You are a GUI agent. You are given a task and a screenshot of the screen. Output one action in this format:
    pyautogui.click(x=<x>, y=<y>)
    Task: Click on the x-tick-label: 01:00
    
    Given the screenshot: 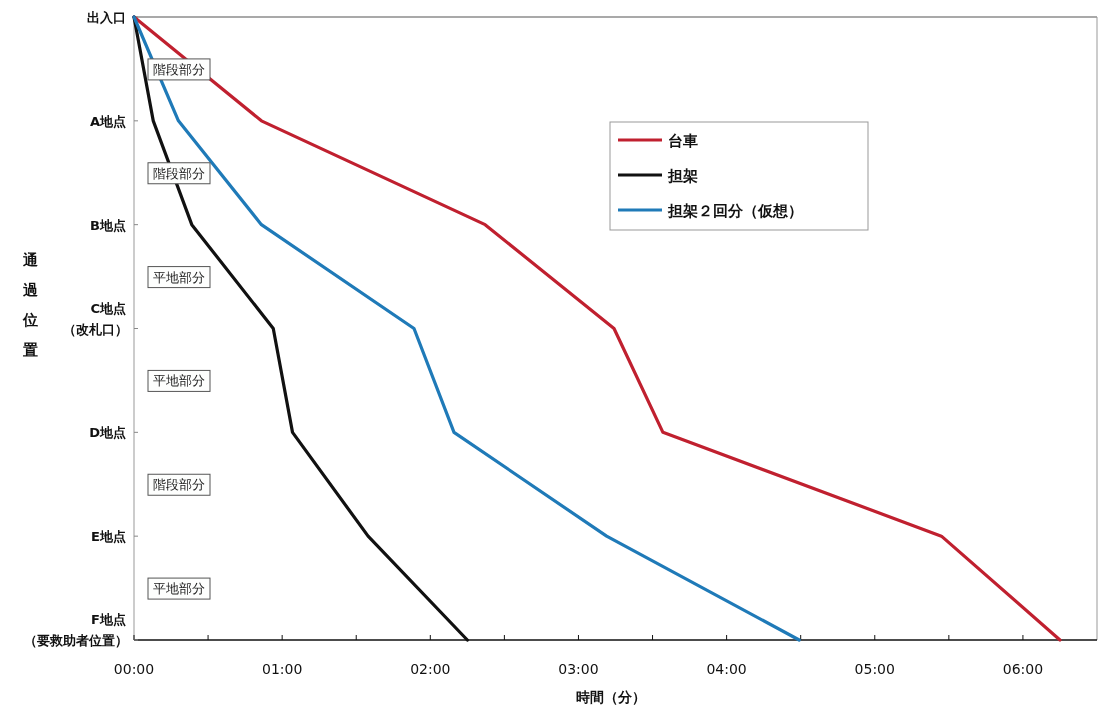 What is the action you would take?
    pyautogui.click(x=282, y=669)
    